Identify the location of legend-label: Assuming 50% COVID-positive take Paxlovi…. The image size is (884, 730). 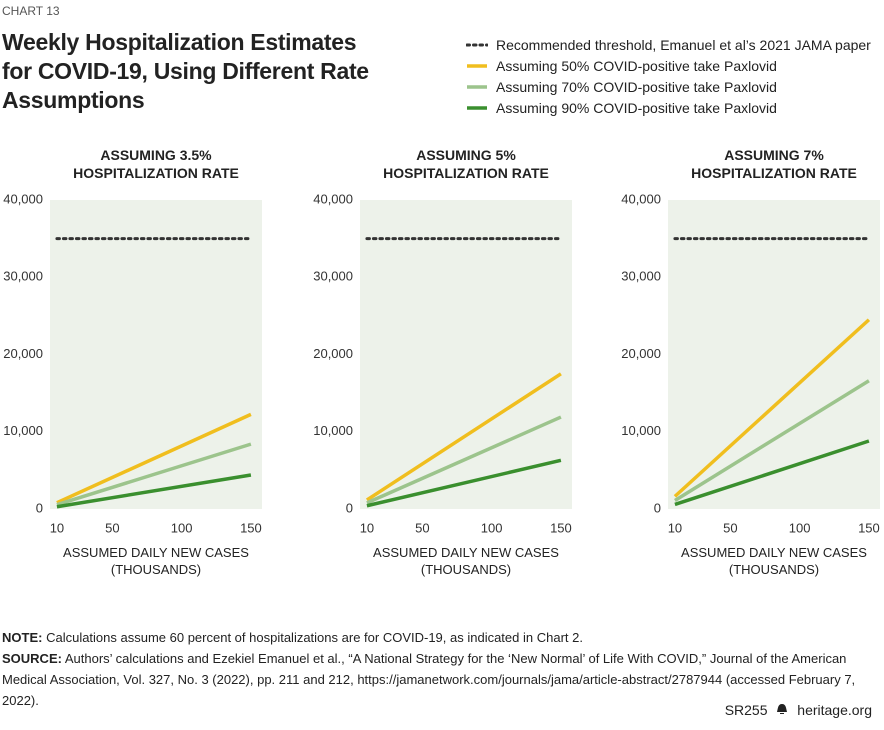
(636, 65).